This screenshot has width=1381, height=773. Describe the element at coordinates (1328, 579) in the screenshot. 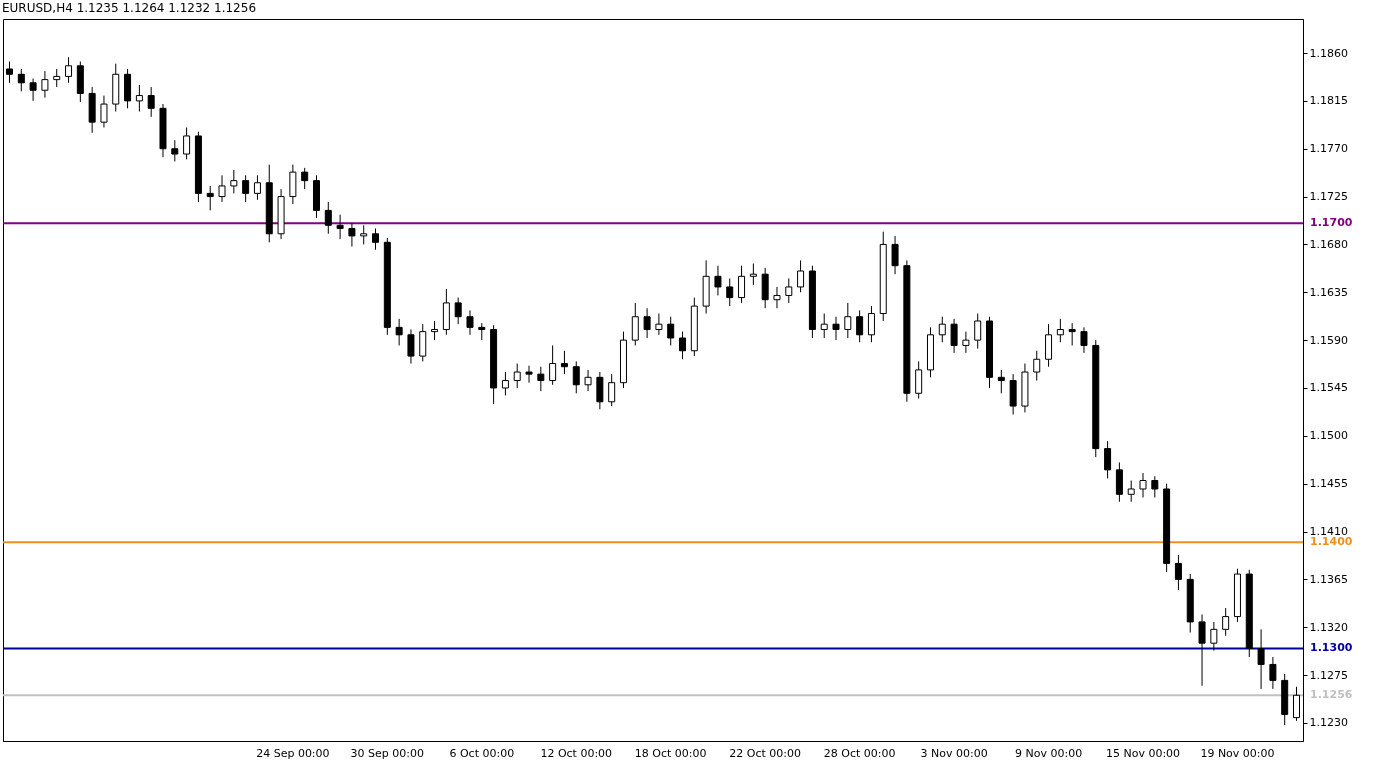

I see `y-tick-label: 1.1365` at that location.